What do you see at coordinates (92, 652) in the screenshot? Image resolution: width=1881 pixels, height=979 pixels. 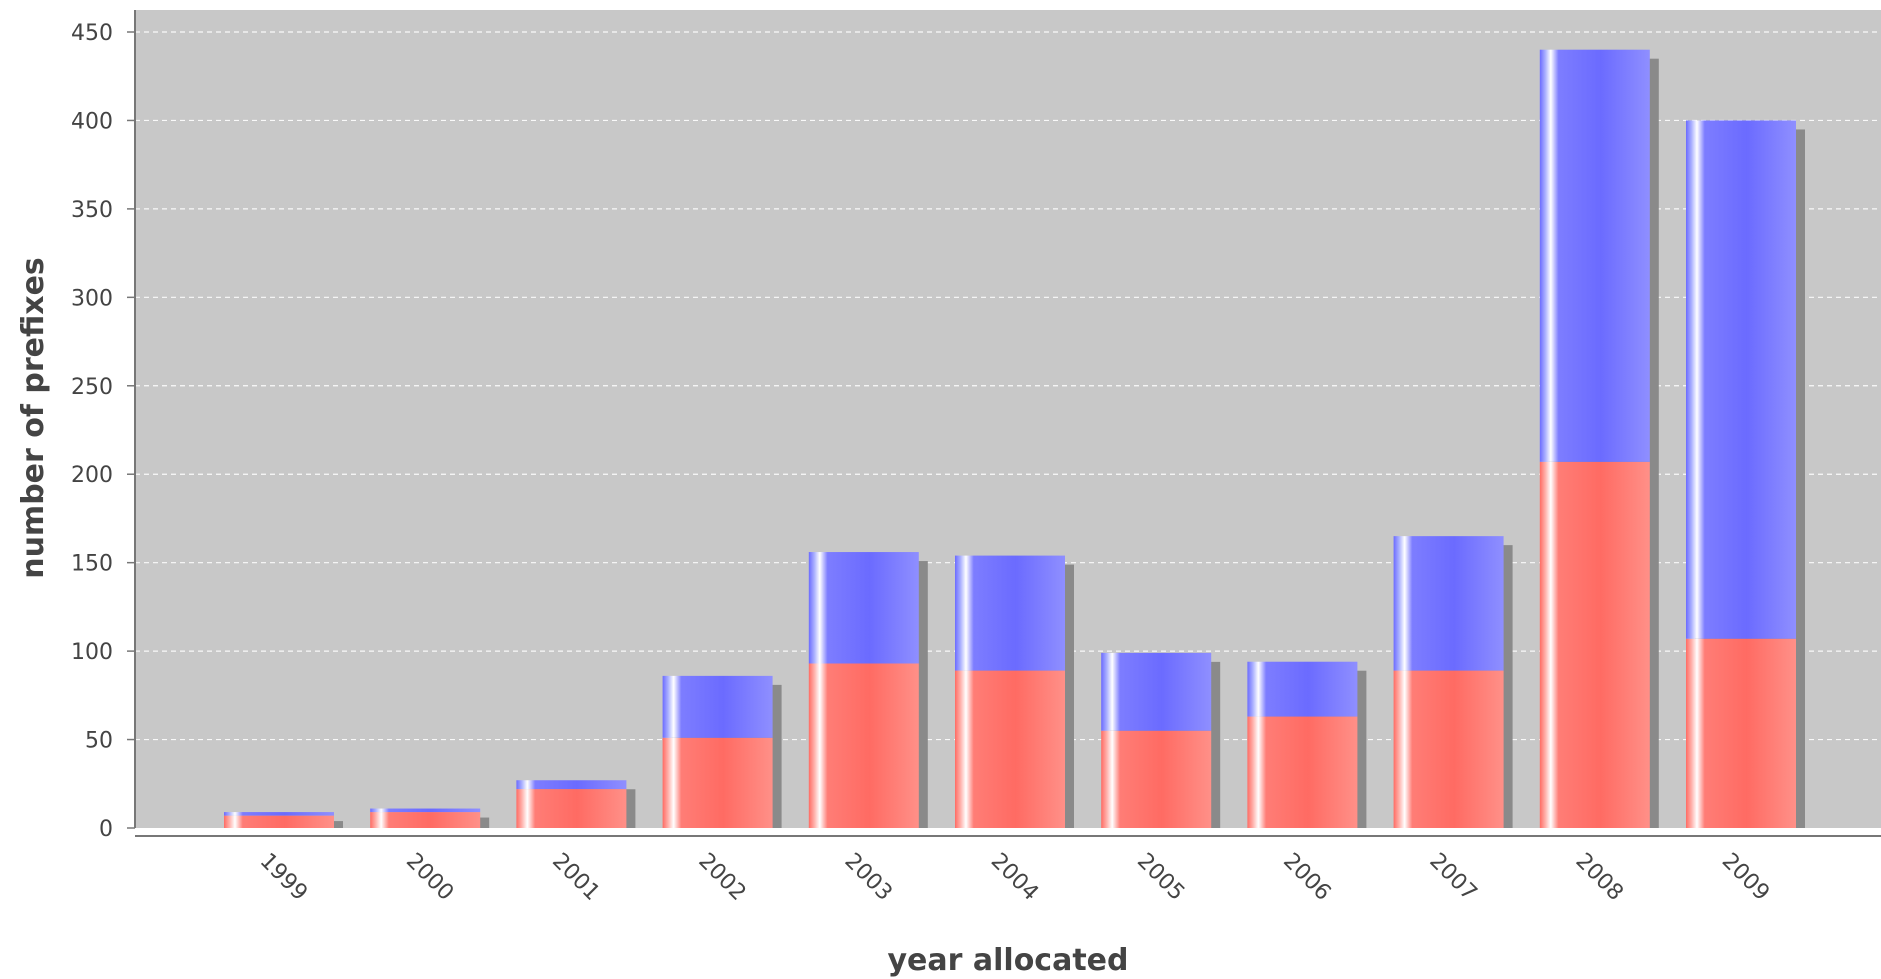 I see `y-tick-label-2: 100` at bounding box center [92, 652].